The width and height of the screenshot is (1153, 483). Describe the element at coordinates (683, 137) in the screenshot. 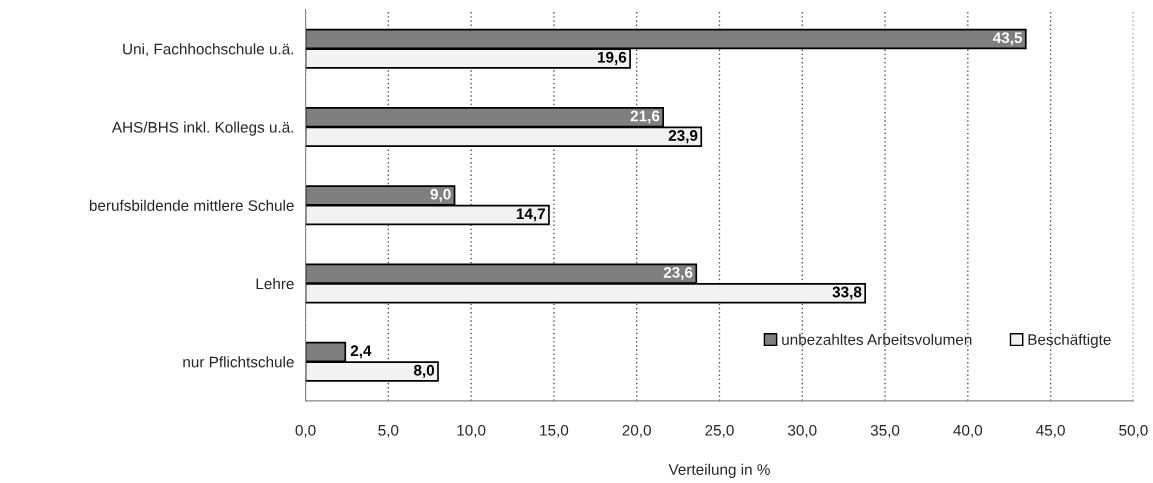

I see `data-label: 23,9` at that location.